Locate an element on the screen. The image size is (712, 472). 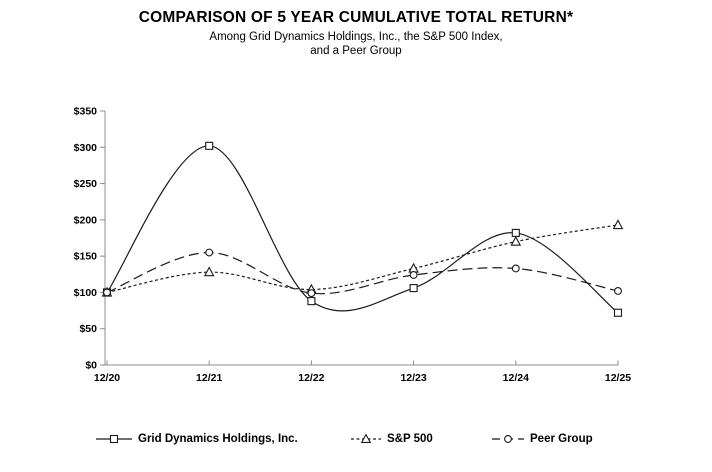
y-tick-label: $100 is located at coordinates (86, 293).